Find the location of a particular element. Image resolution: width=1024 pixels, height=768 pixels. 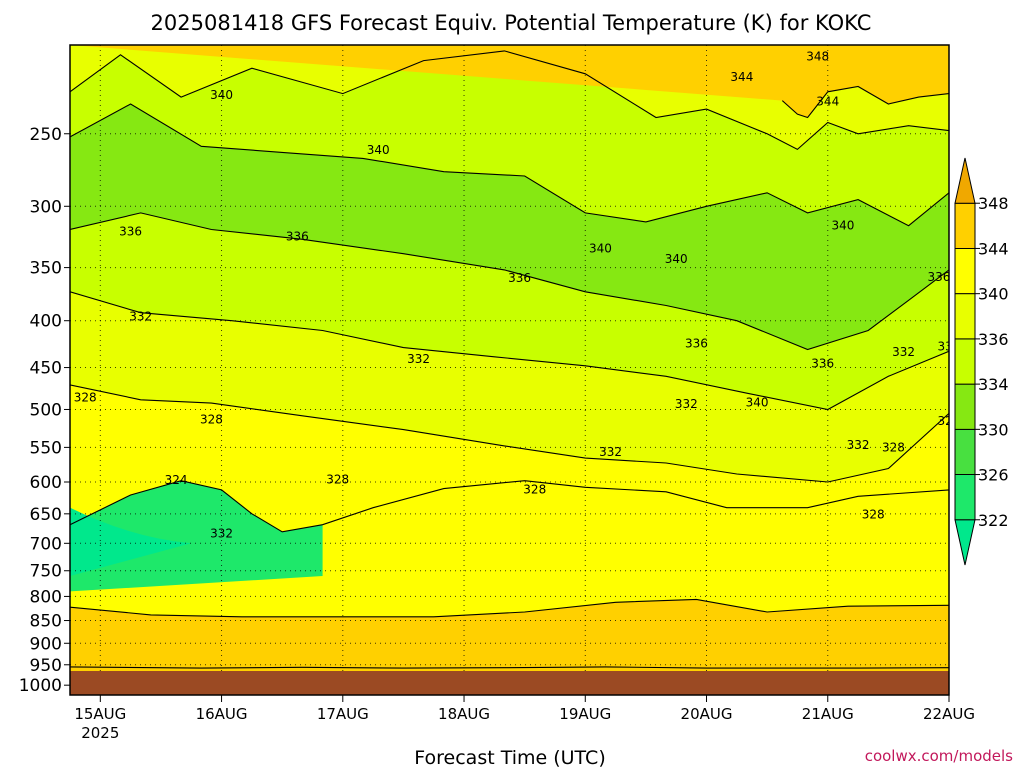

credit-text: coolwx.com/models is located at coordinates (939, 756).